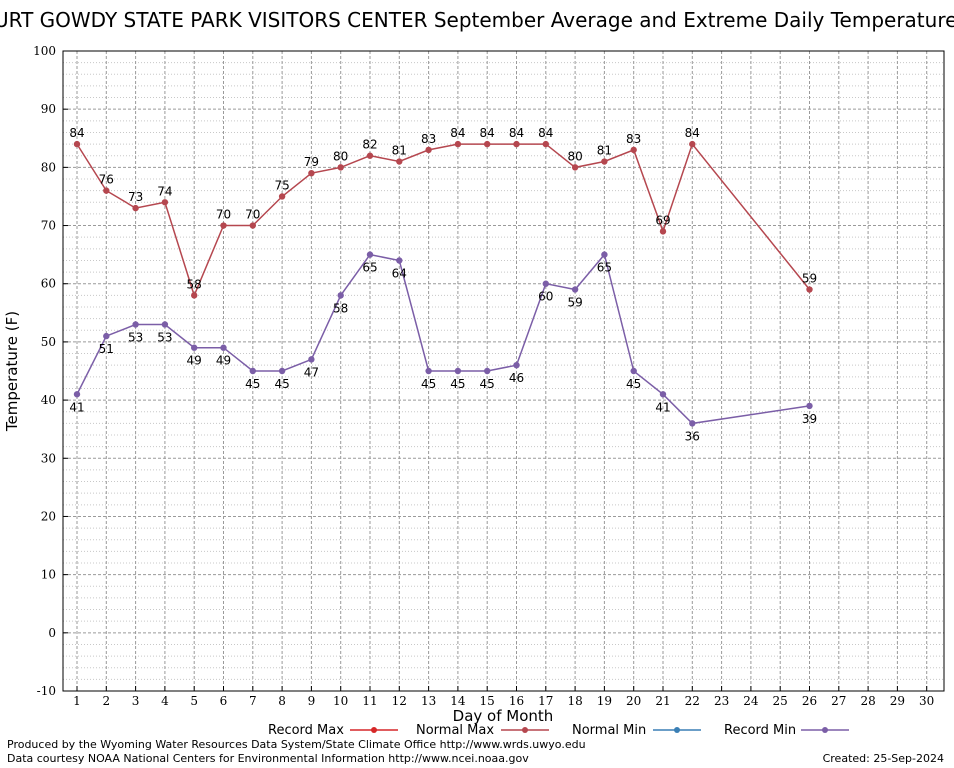  Describe the element at coordinates (662, 701) in the screenshot. I see `x-tick-label: 21` at that location.